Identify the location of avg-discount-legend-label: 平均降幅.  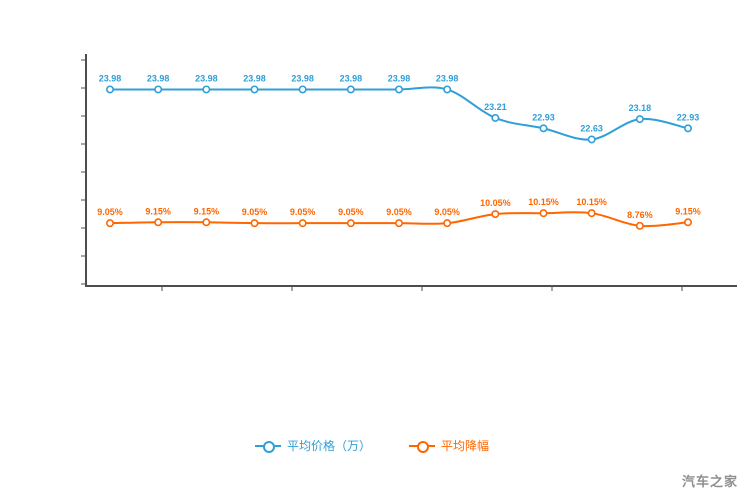
(465, 446).